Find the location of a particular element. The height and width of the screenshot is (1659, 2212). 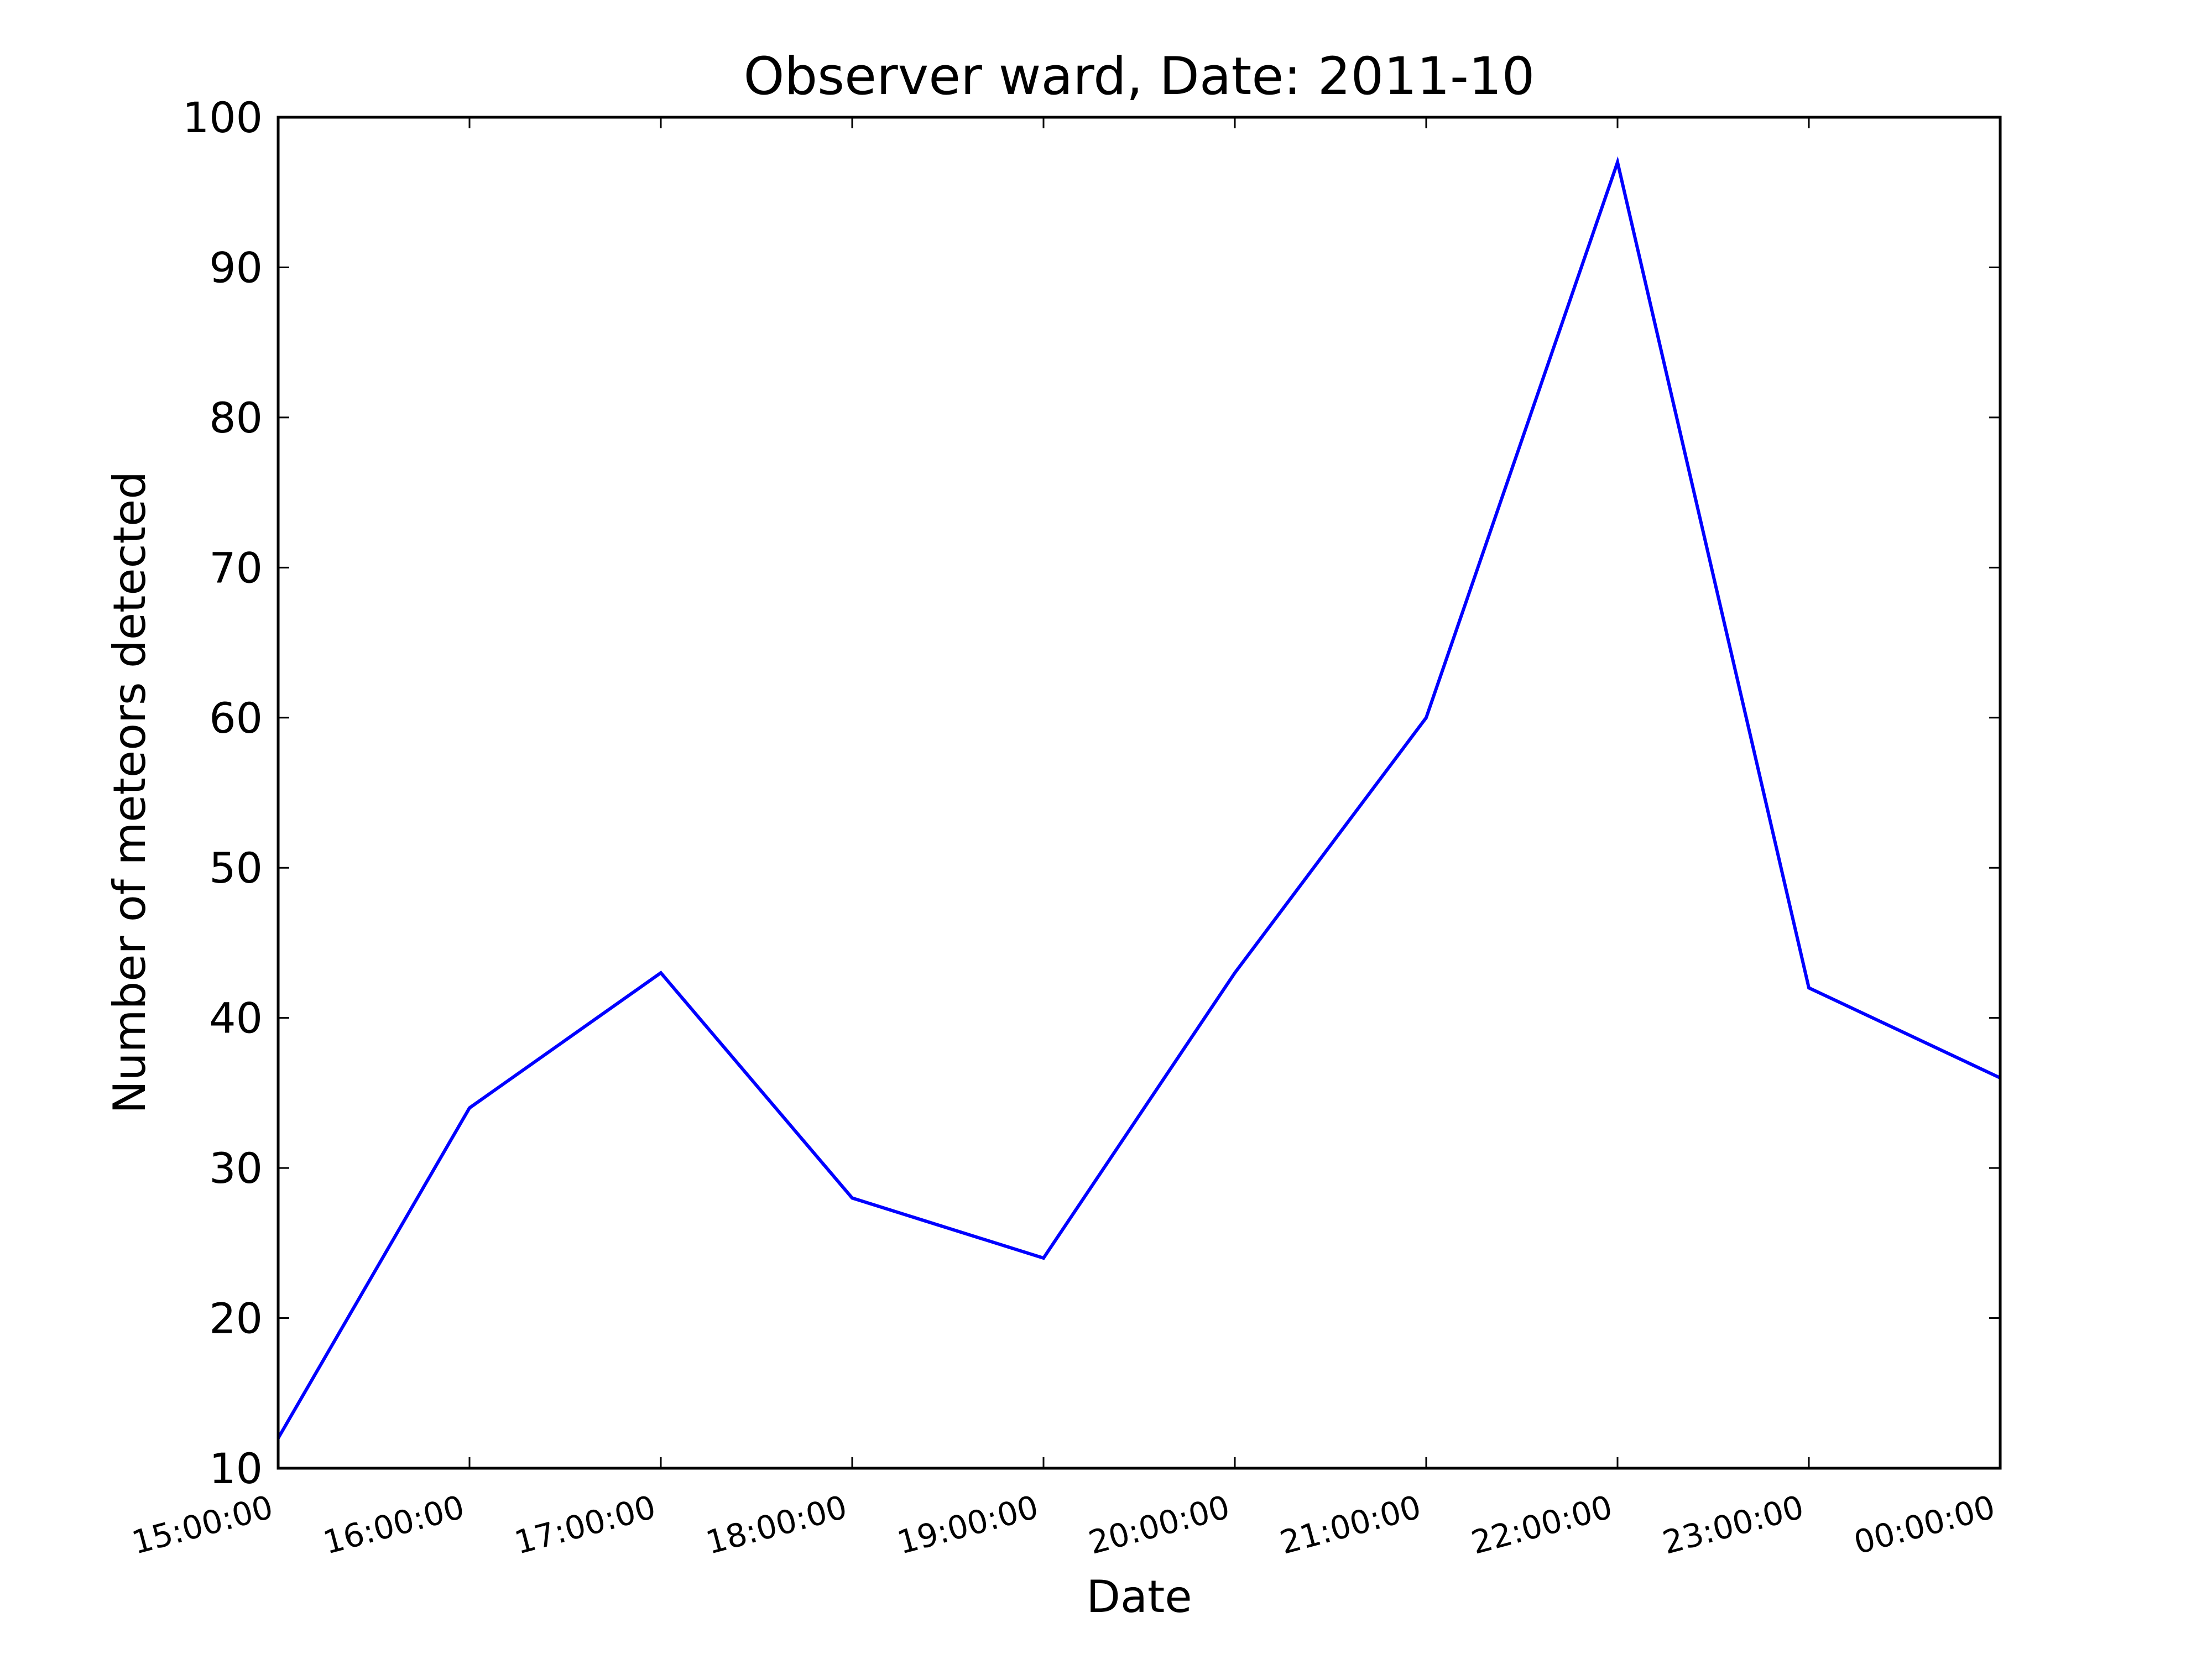

y-tick-label: 40 is located at coordinates (236, 1019).